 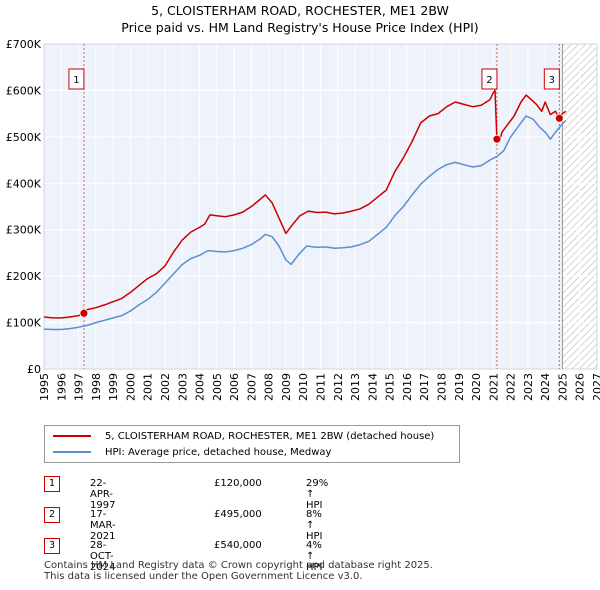 What do you see at coordinates (96, 387) in the screenshot?
I see `x-tick-label: 1998` at bounding box center [96, 387].